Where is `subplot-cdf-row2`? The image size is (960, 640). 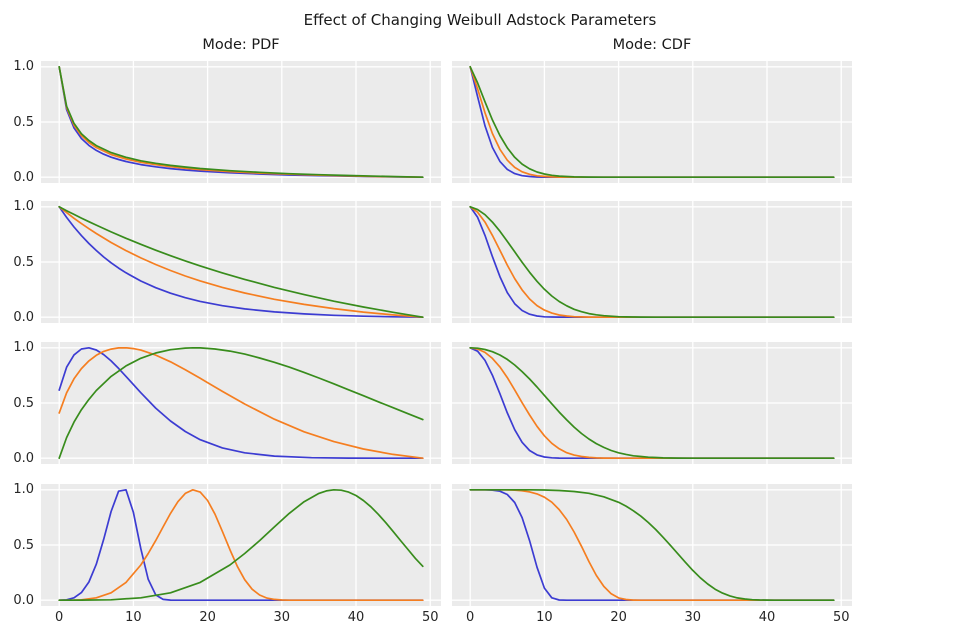
subplot-cdf-row2 is located at coordinates (652, 262).